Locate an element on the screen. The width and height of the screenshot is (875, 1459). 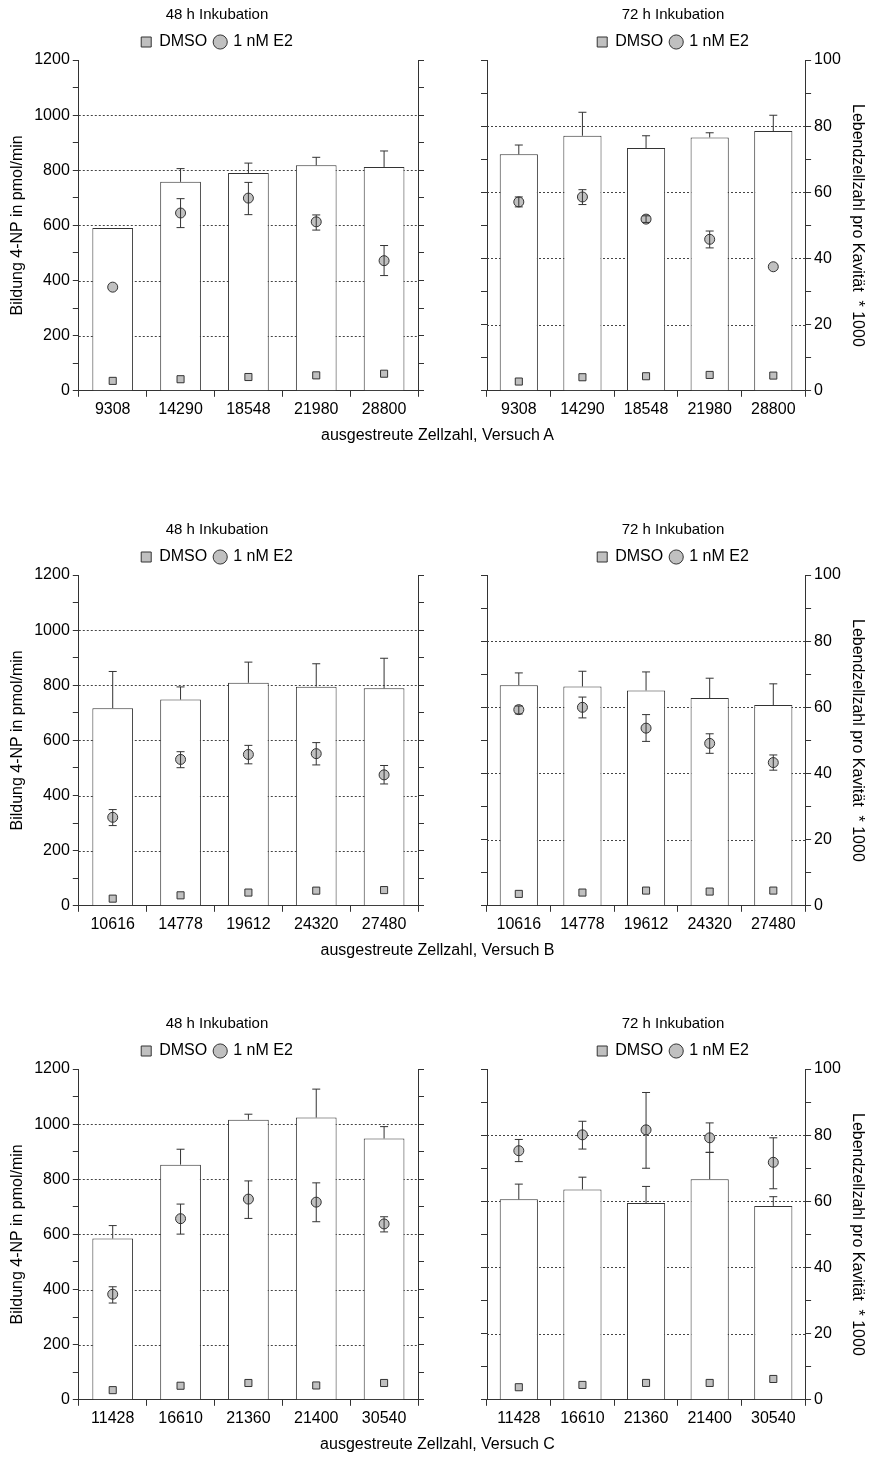
x-tick-label: 14290 is located at coordinates (180, 408).